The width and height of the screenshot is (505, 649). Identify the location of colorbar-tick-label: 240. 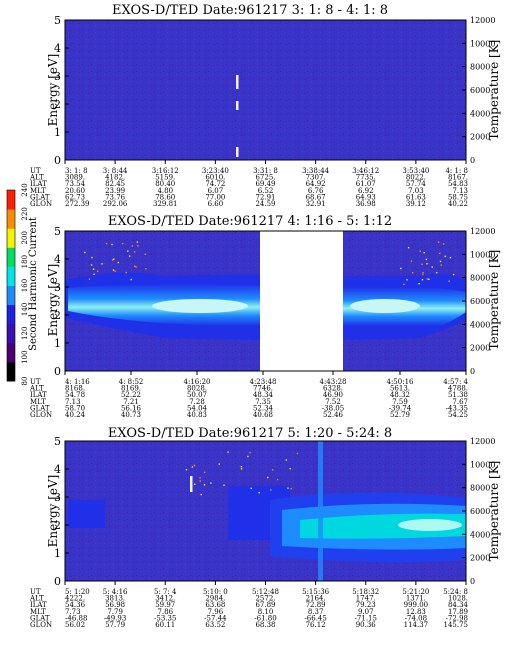
(25, 189).